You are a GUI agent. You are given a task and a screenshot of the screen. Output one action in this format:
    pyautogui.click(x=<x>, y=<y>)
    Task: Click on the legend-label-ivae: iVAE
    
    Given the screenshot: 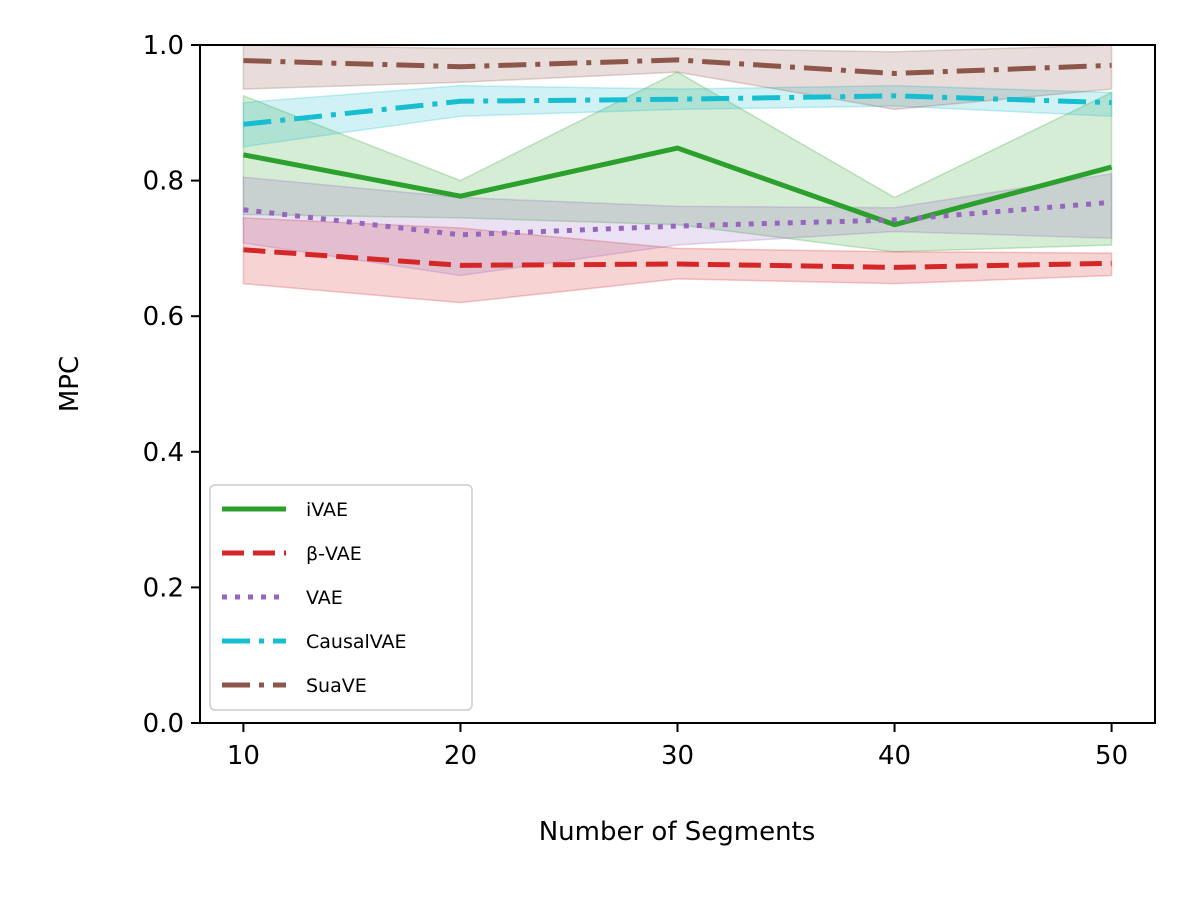 What is the action you would take?
    pyautogui.click(x=327, y=510)
    